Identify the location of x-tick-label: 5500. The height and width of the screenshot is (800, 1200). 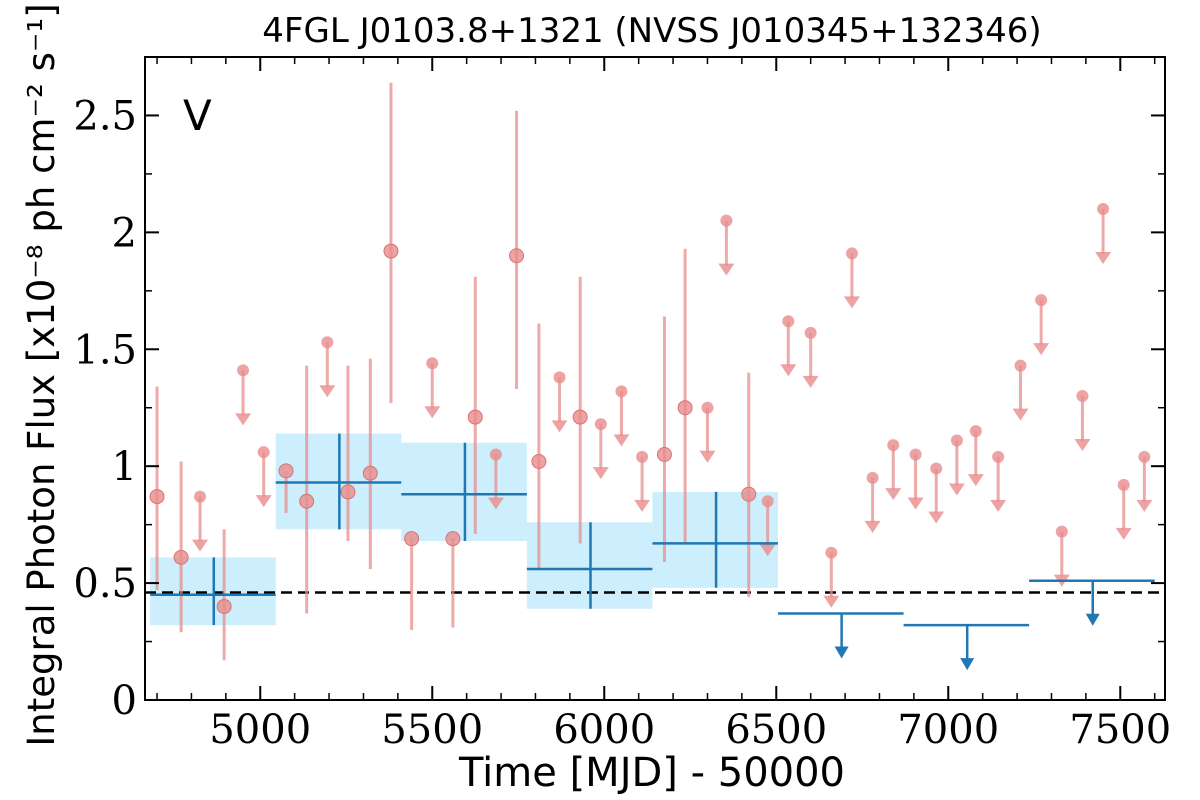
(432, 730).